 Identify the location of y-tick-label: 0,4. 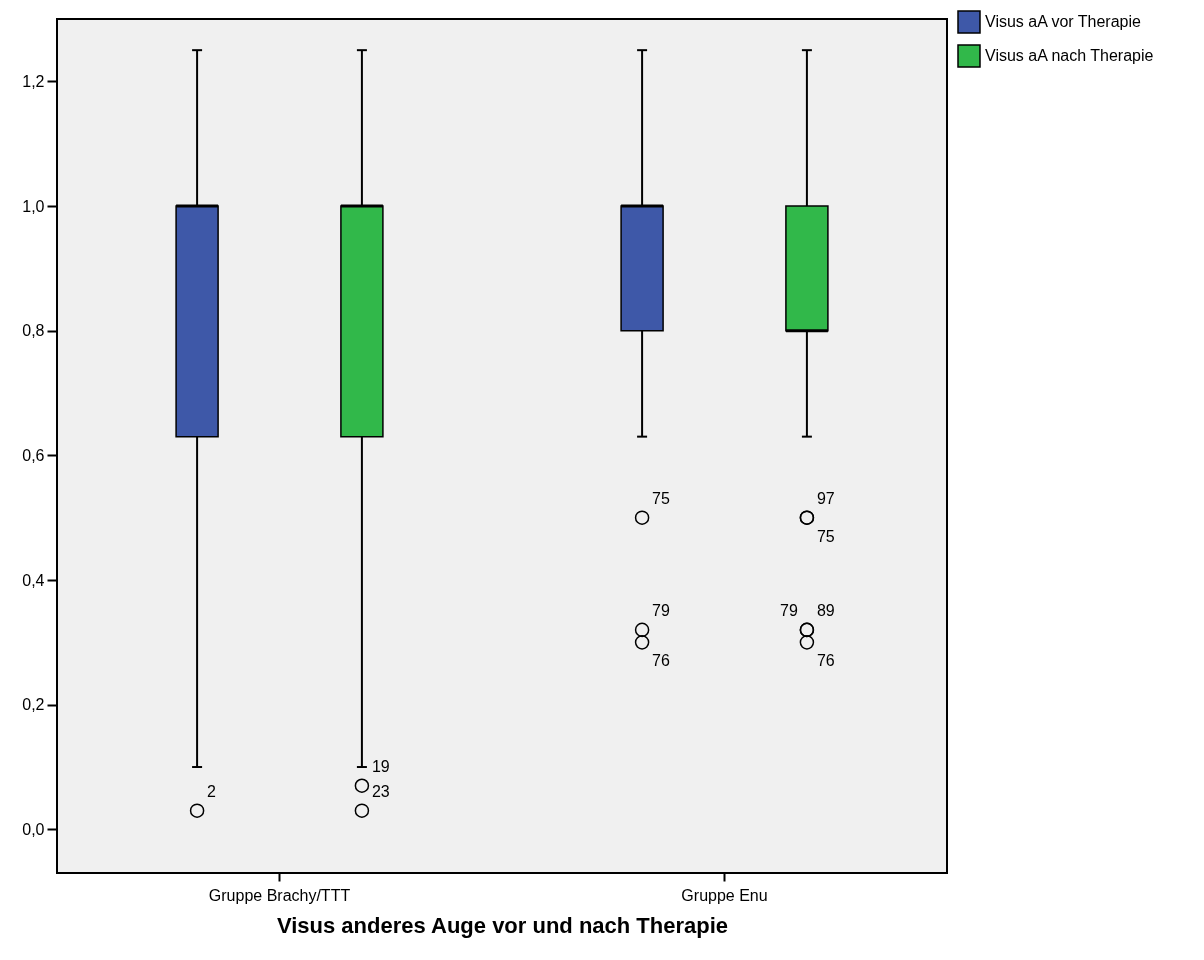
(33, 580).